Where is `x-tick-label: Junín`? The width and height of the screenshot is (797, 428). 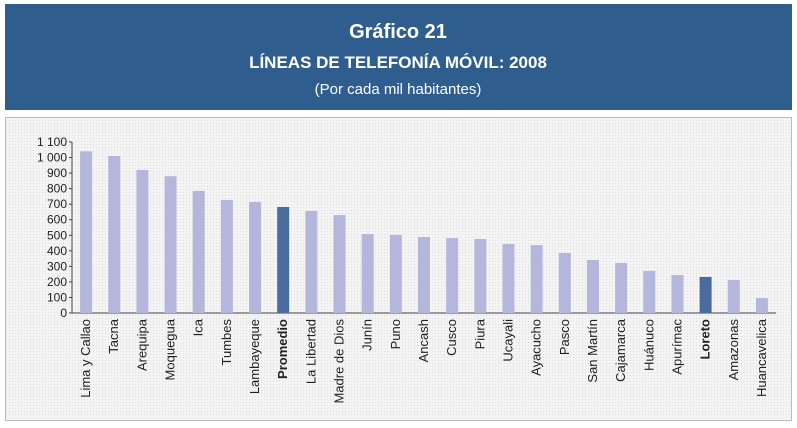 x-tick-label: Junín is located at coordinates (367, 335).